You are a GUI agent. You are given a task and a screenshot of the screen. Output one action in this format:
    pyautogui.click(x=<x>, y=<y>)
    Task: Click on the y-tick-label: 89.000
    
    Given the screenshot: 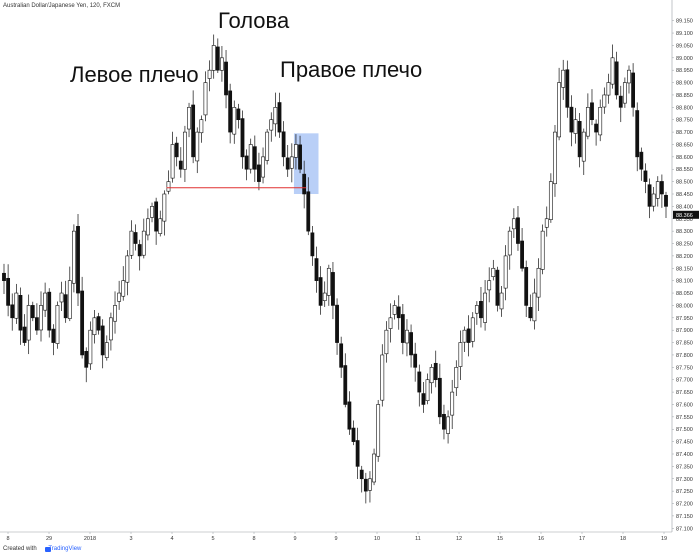 What is the action you would take?
    pyautogui.click(x=684, y=59)
    